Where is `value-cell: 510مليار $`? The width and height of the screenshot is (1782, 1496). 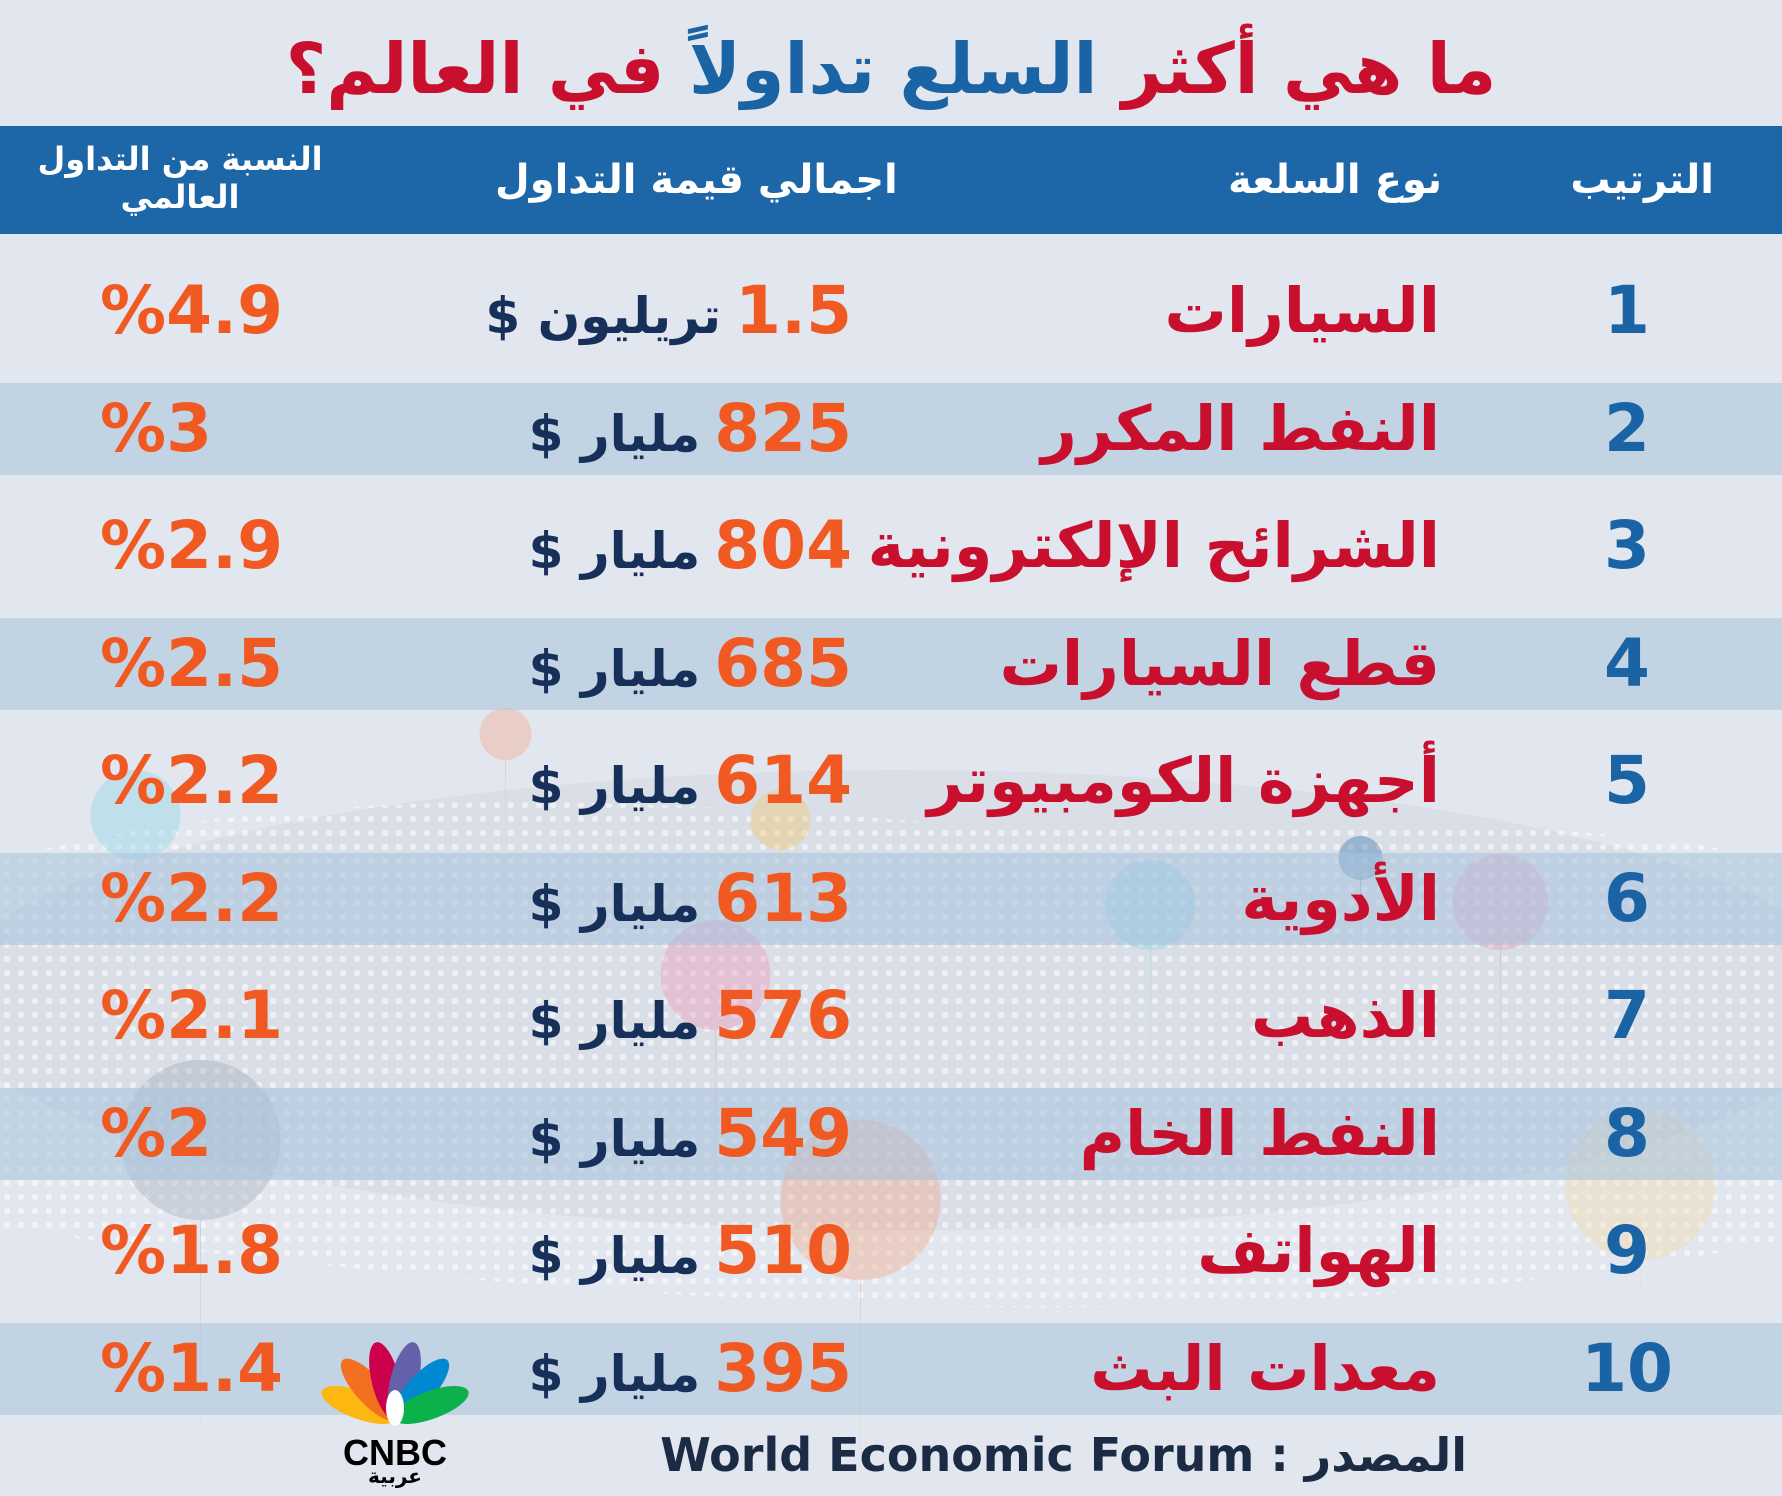
value-cell: 510مليار $ is located at coordinates (690, 1251).